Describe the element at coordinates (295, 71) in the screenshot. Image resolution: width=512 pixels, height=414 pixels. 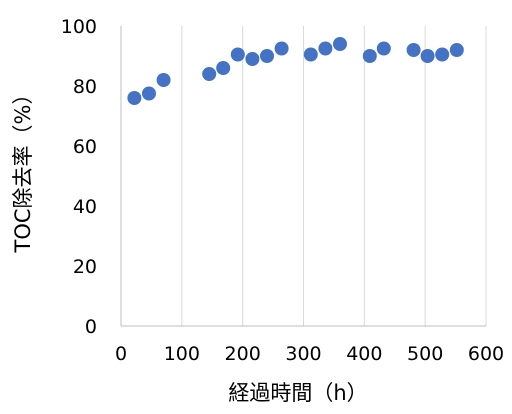
I see `points-layer` at that location.